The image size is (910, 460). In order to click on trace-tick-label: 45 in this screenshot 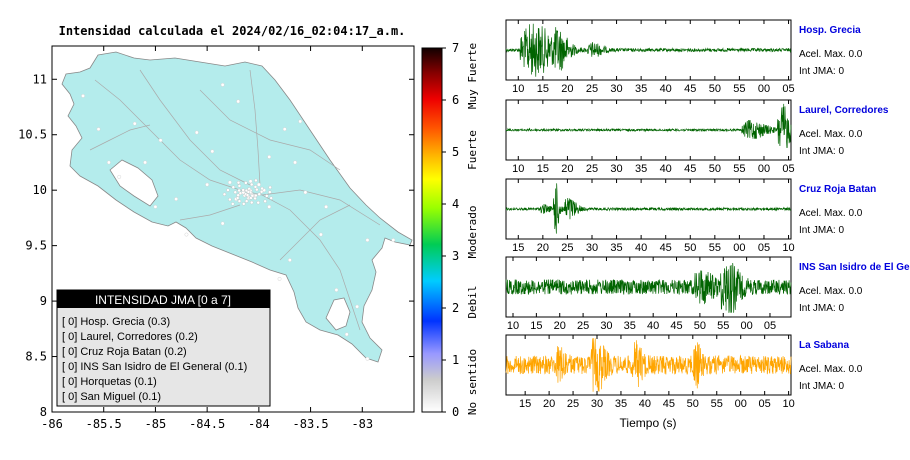, I will do `click(666, 248)`.